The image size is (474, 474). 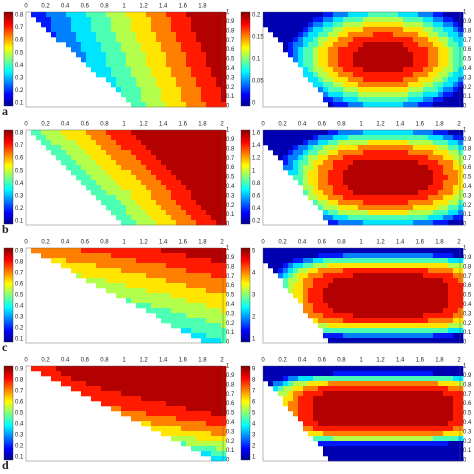 I want to click on panel-label: d, so click(x=5, y=465).